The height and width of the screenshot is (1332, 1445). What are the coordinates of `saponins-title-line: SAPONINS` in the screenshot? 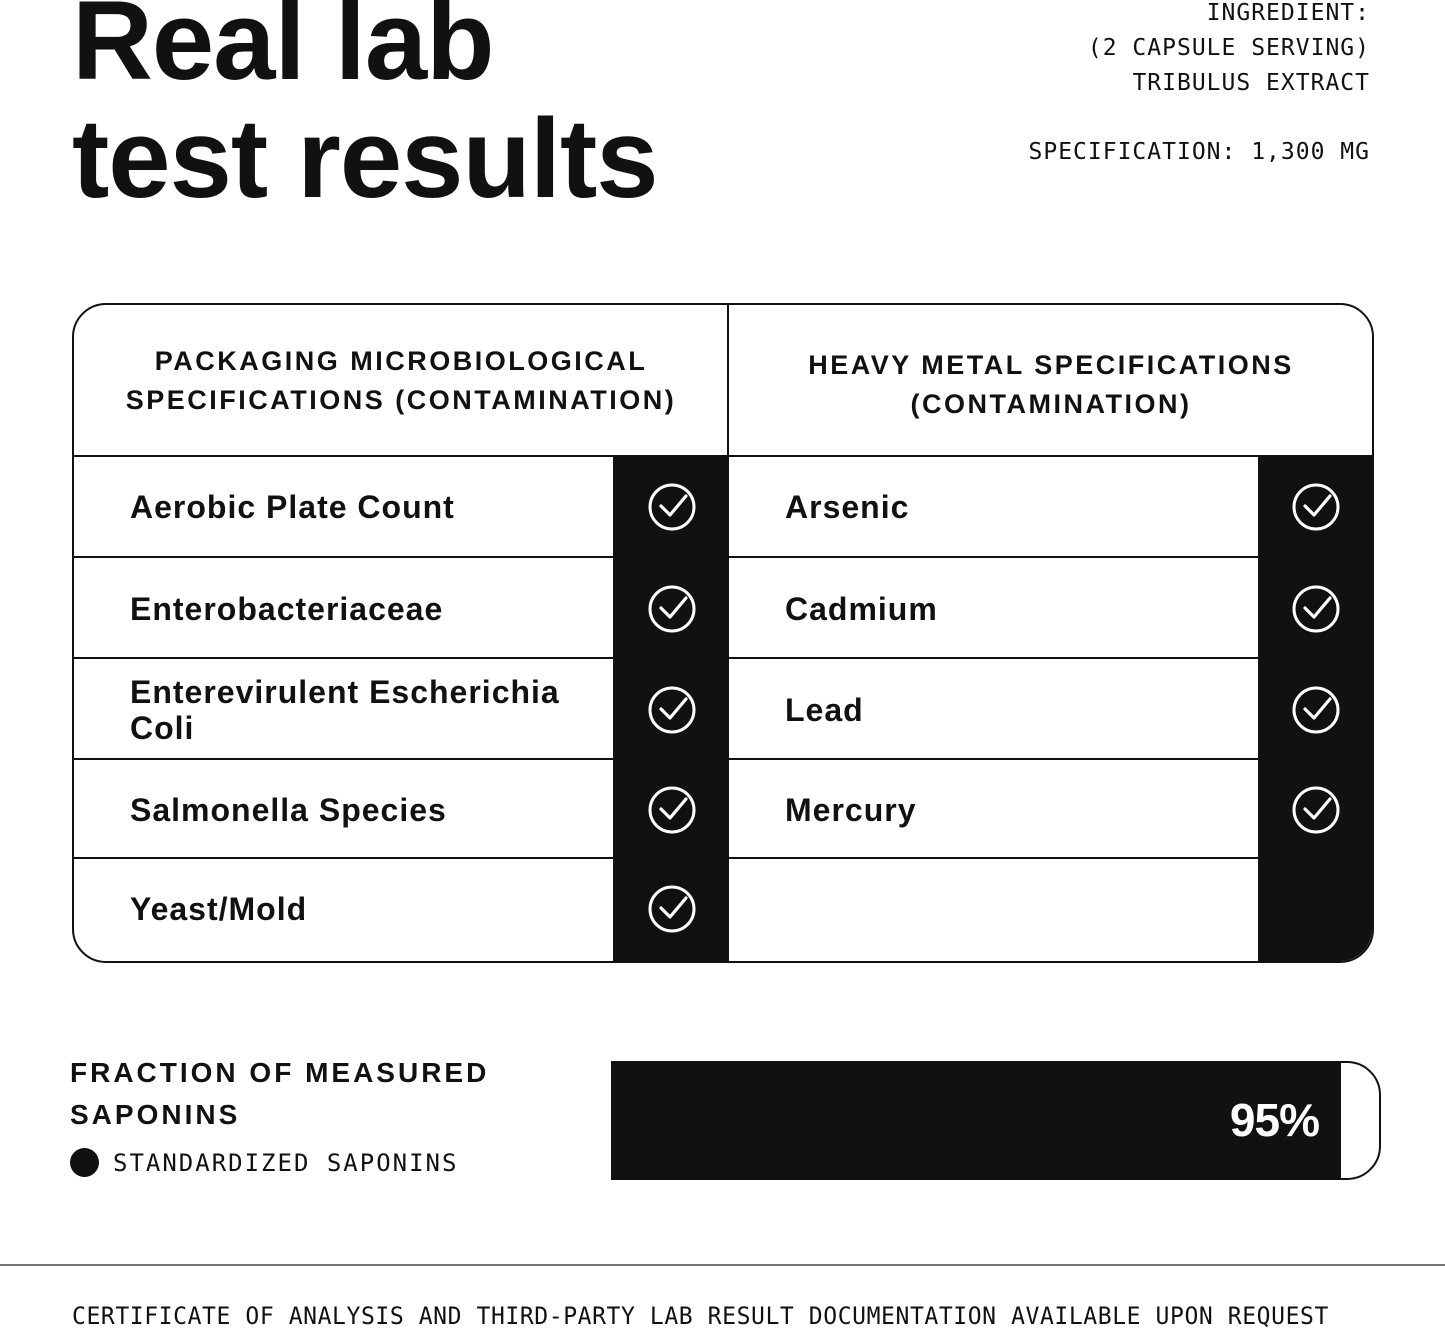 It's located at (155, 1114).